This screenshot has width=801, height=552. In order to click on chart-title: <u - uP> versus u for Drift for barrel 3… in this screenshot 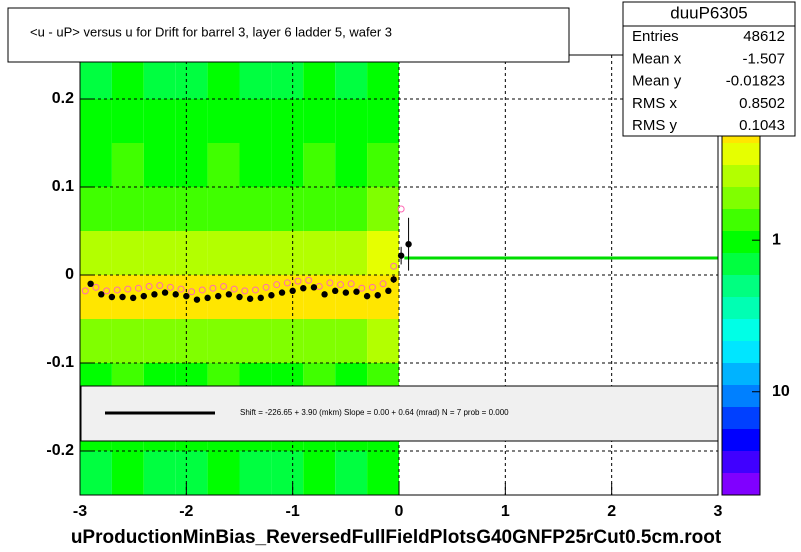, I will do `click(211, 31)`.